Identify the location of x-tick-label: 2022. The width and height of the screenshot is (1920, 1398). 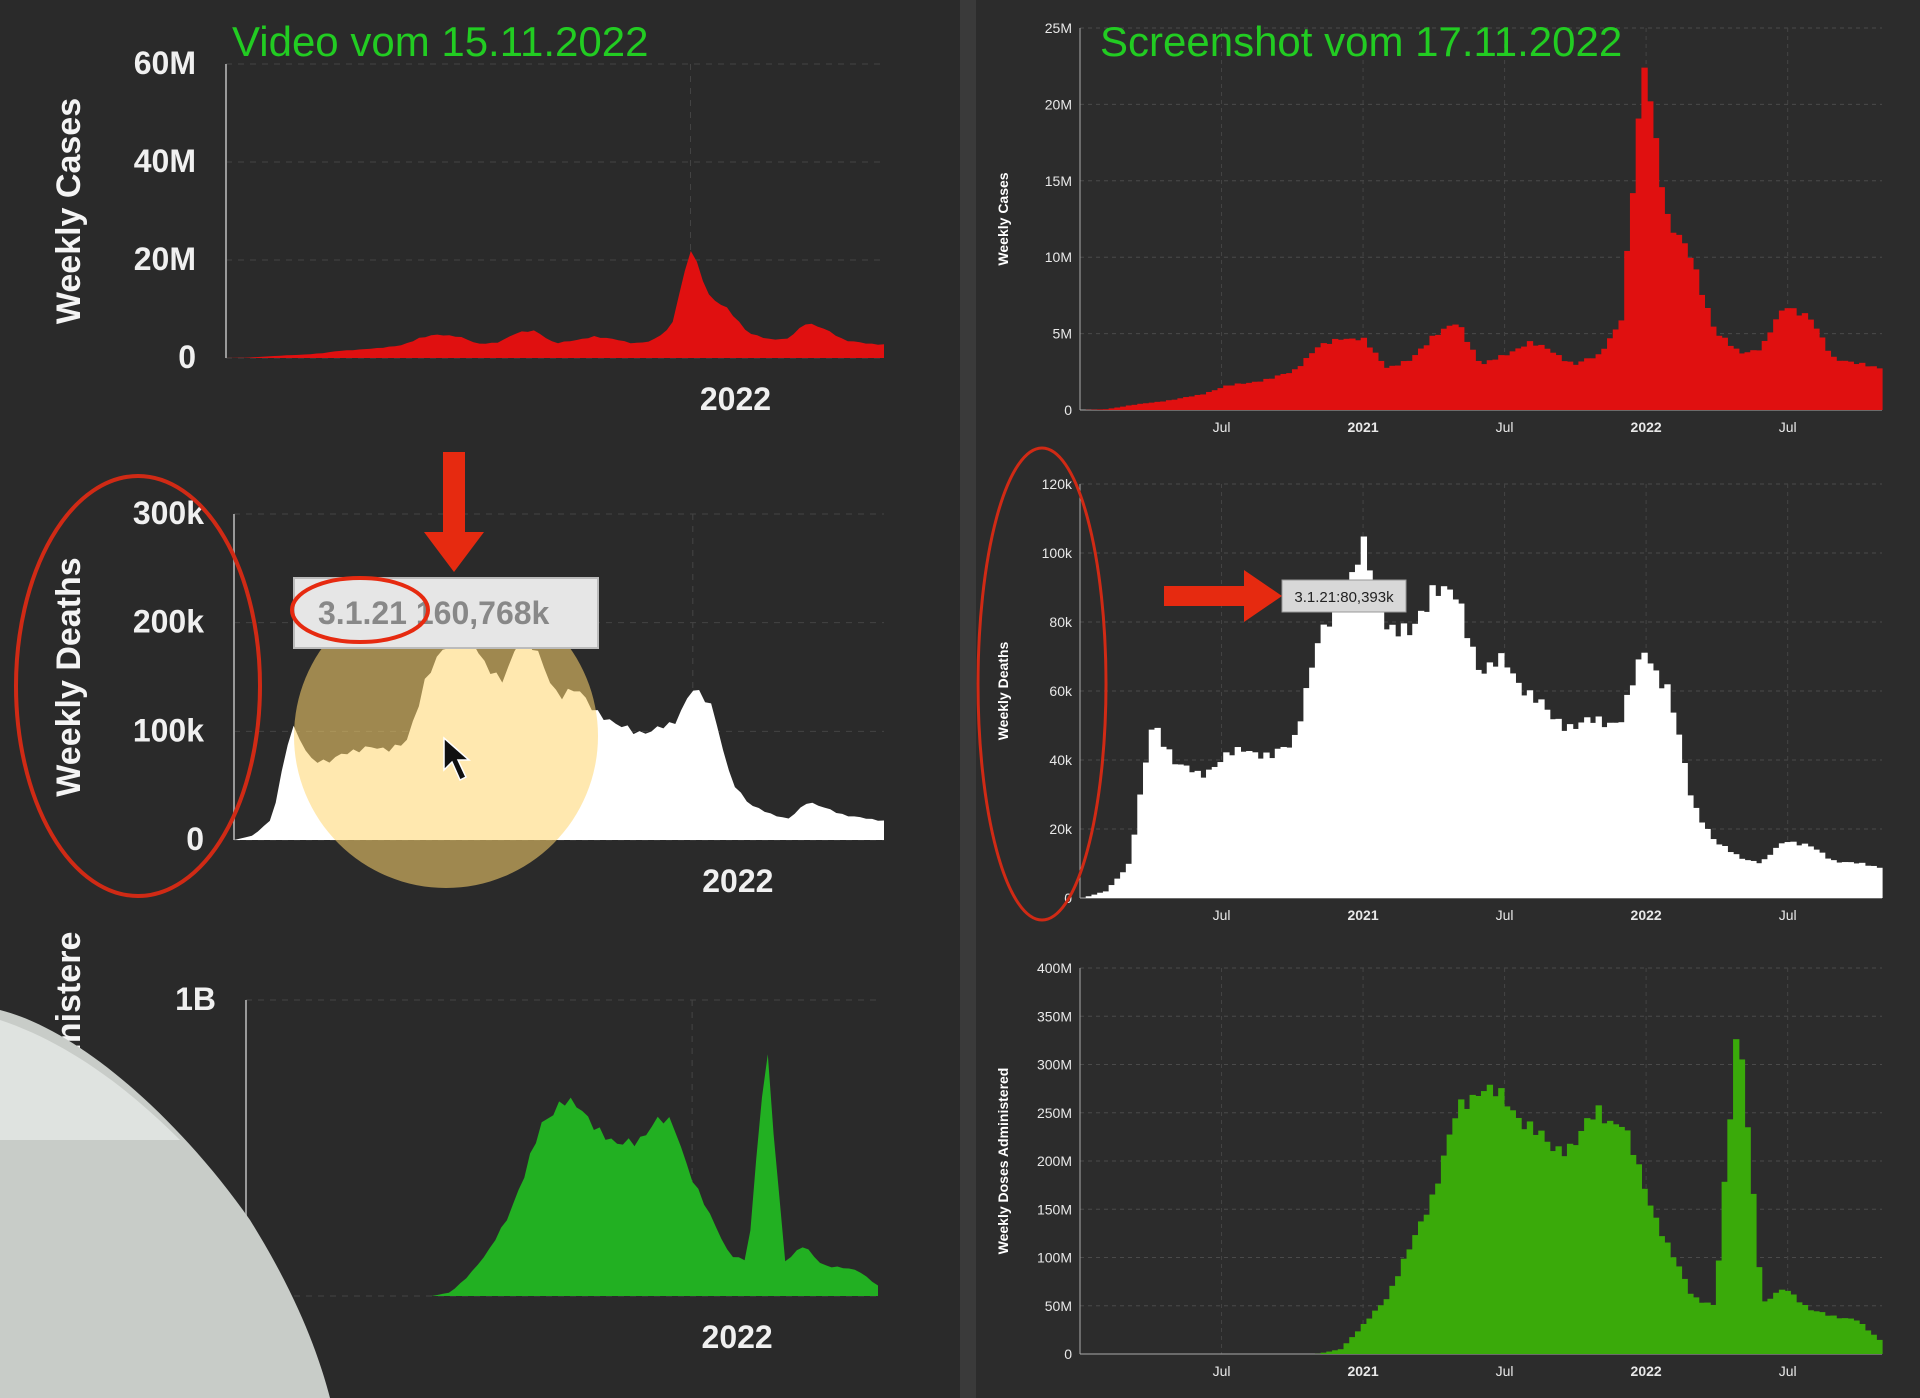
(1646, 1371).